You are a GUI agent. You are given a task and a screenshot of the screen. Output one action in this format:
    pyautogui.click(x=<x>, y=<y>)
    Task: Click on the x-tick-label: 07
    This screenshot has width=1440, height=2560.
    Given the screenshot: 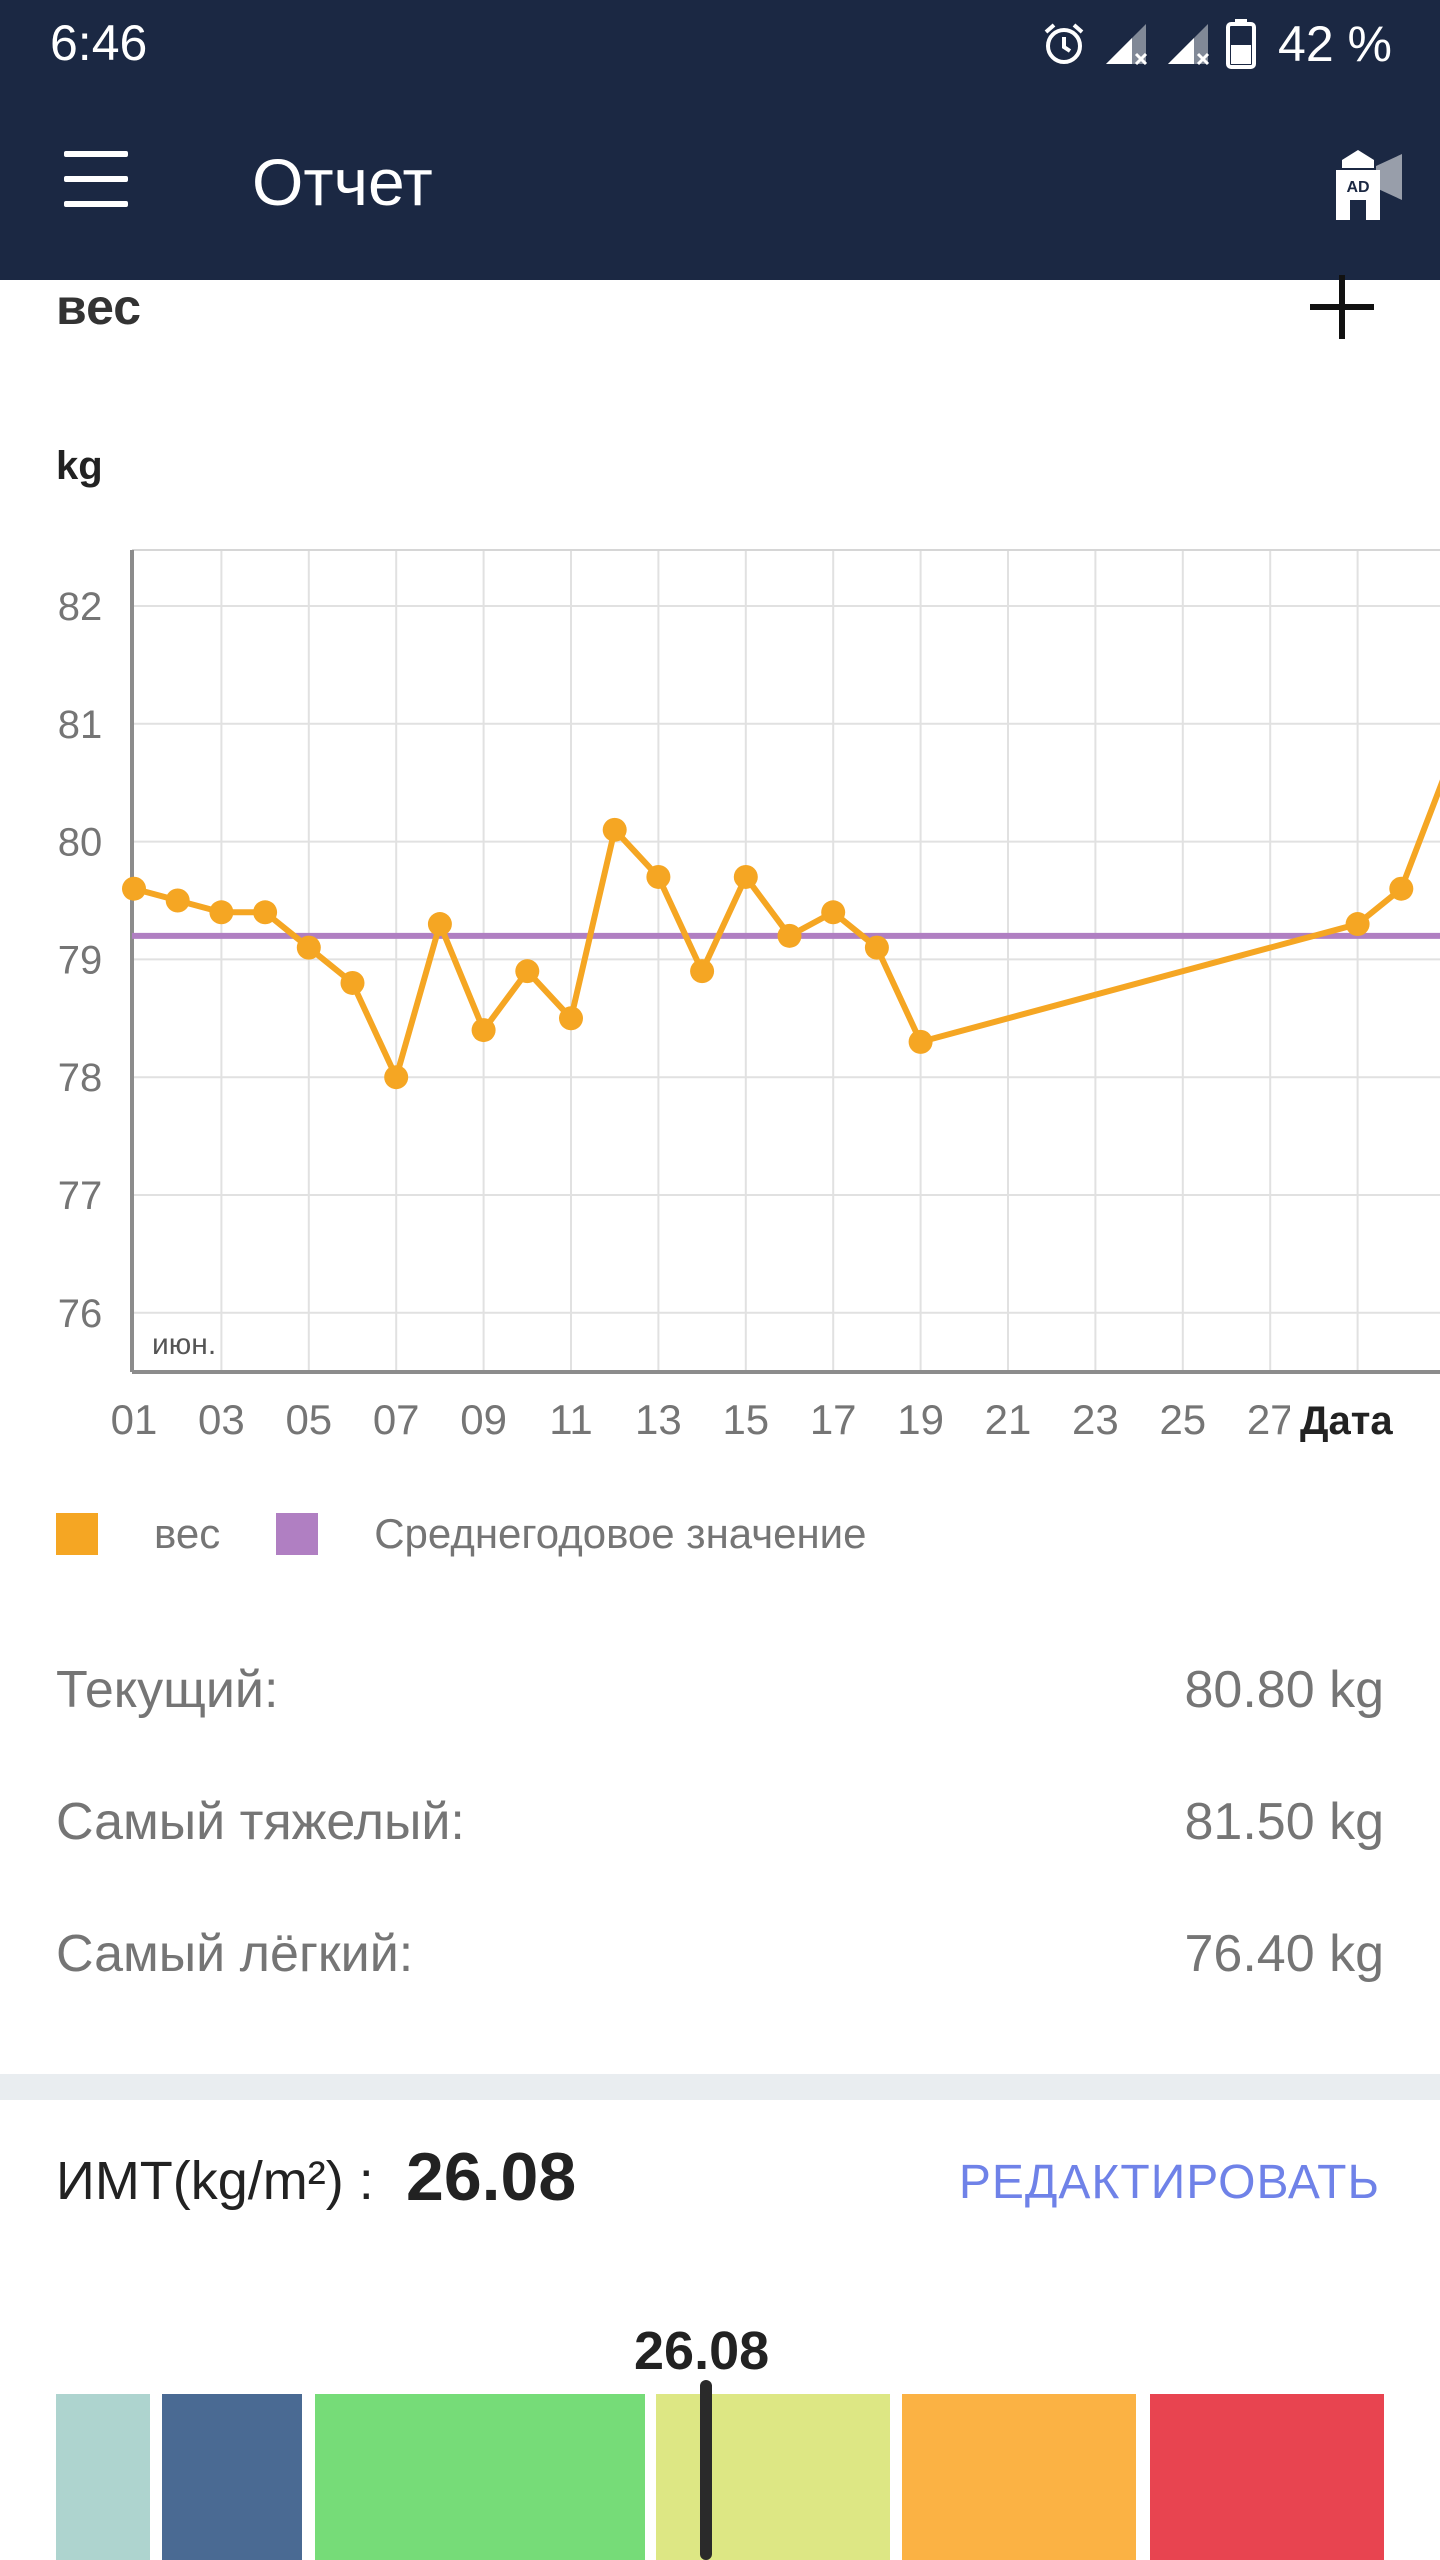 What is the action you would take?
    pyautogui.click(x=396, y=1419)
    